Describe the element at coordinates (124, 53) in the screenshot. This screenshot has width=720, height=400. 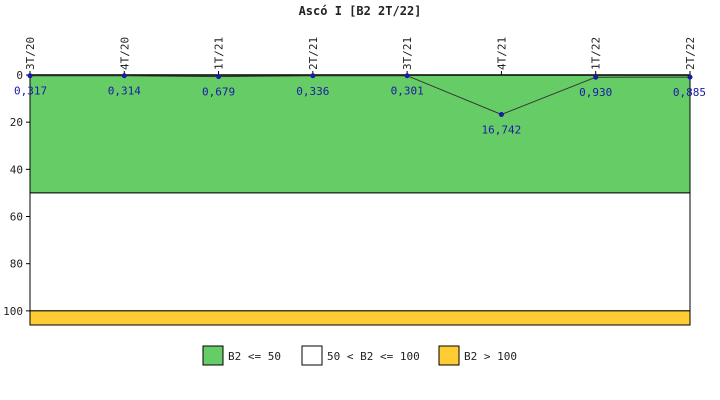
I see `x-tick-label: 4T/20` at that location.